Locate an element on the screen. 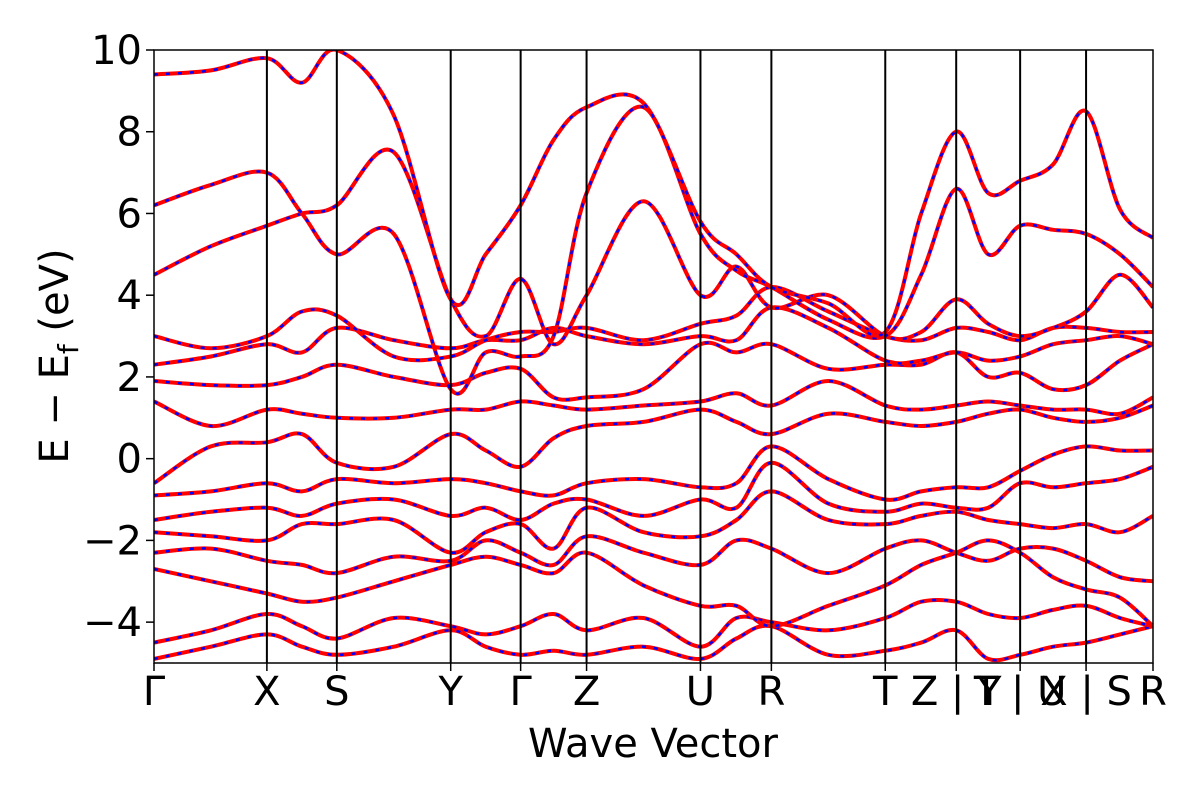 Image resolution: width=1200 pixels, height=800 pixels. band-11-up is located at coordinates (653, 323).